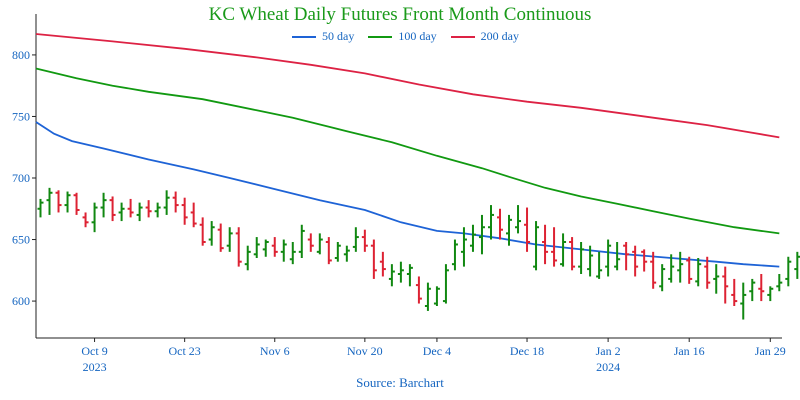 This screenshot has height=400, width=800. Describe the element at coordinates (338, 36) in the screenshot. I see `legend-label-50-day: 50 day` at that location.